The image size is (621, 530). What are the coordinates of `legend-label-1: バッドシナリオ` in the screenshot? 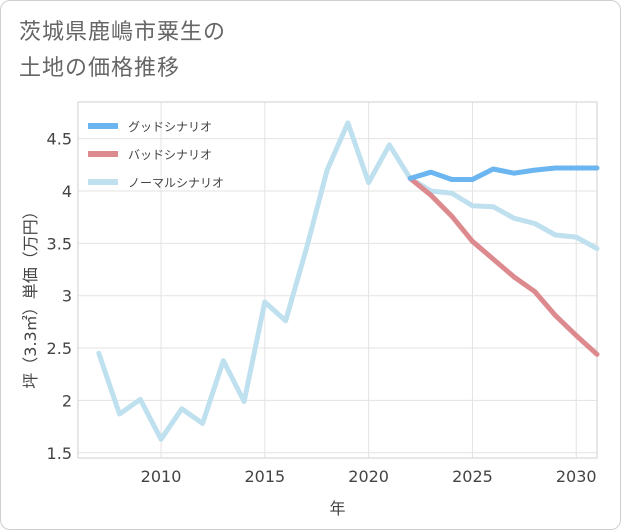 It's located at (170, 155).